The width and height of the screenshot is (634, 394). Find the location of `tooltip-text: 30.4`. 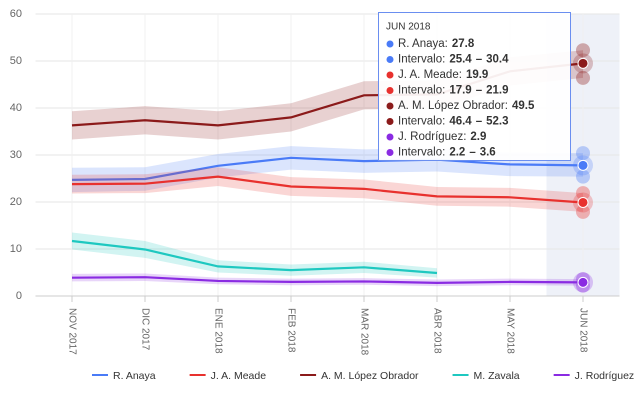

tooltip-text: 30.4 is located at coordinates (497, 60).